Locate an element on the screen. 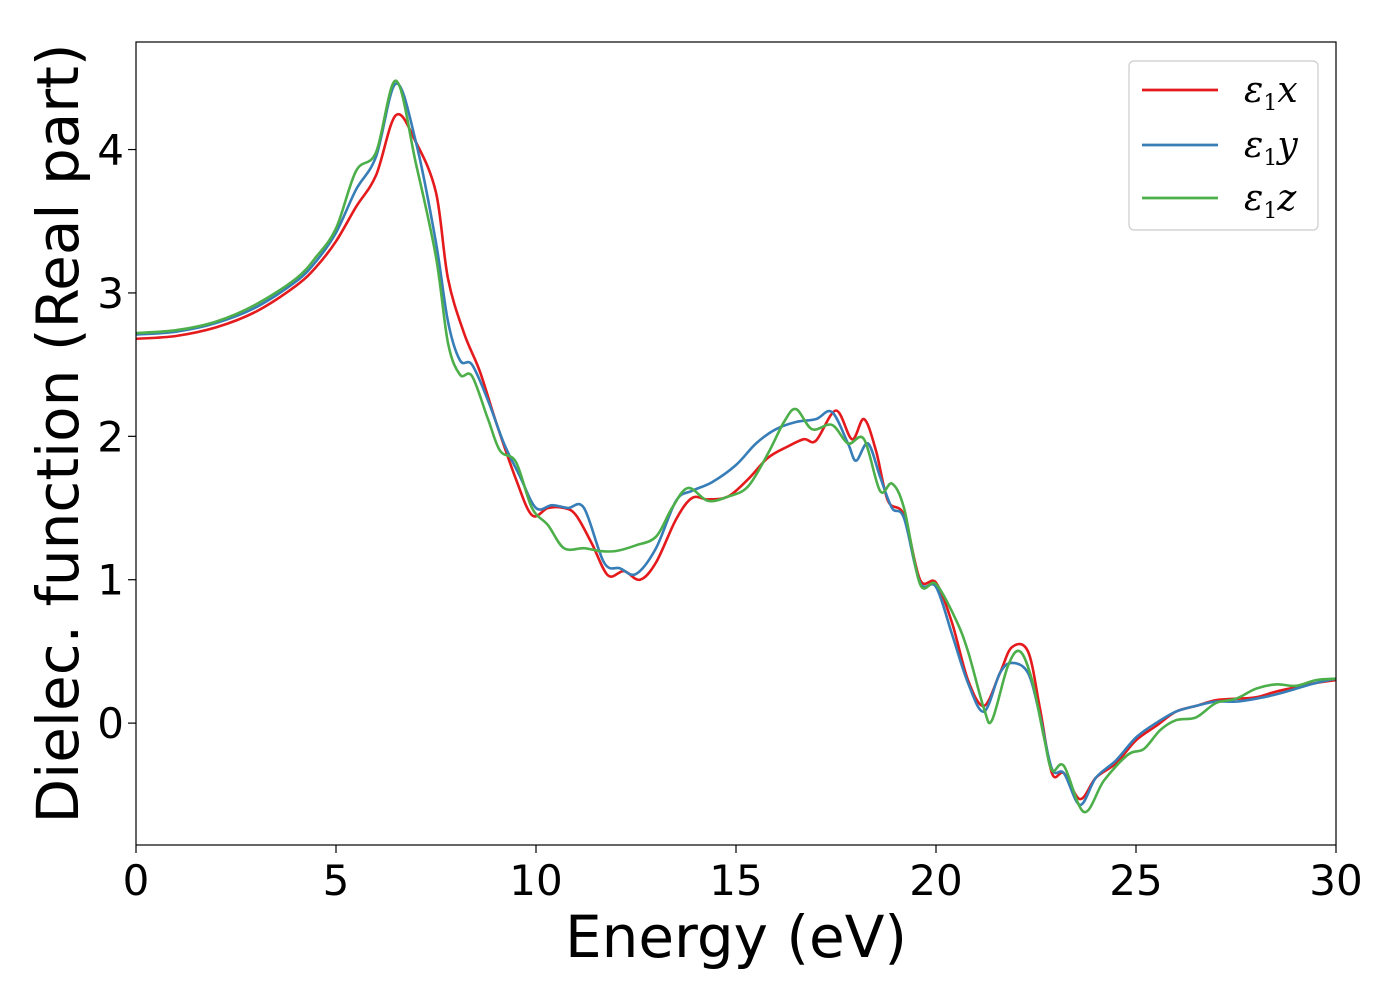 This screenshot has height=1000, width=1400. y-tick-label: 3 is located at coordinates (110, 293).